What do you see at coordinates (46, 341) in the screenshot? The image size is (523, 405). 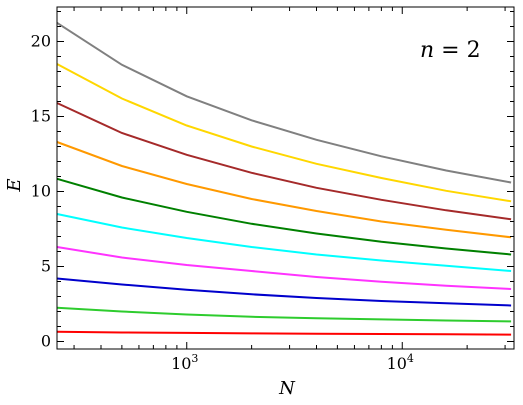 I see `y-tick-label: 0` at bounding box center [46, 341].